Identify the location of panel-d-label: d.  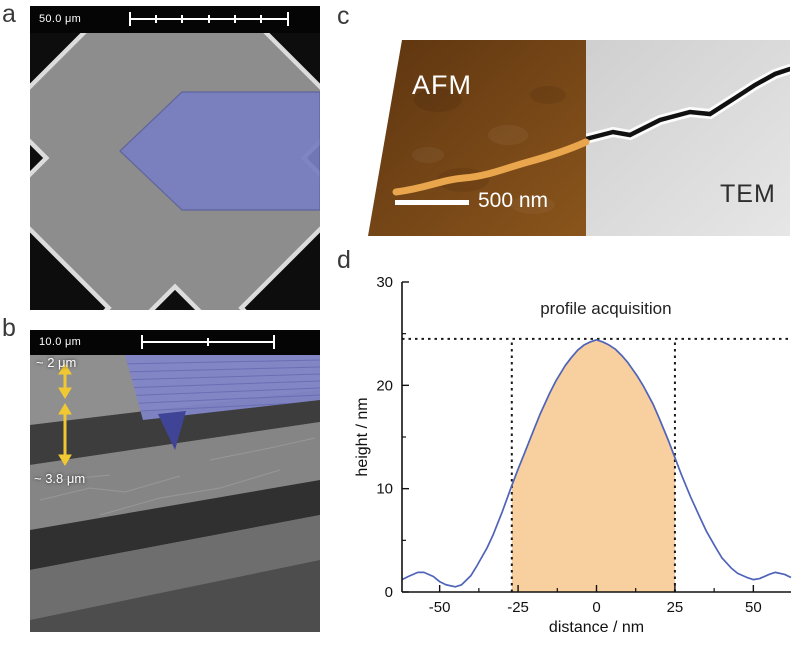
(344, 260).